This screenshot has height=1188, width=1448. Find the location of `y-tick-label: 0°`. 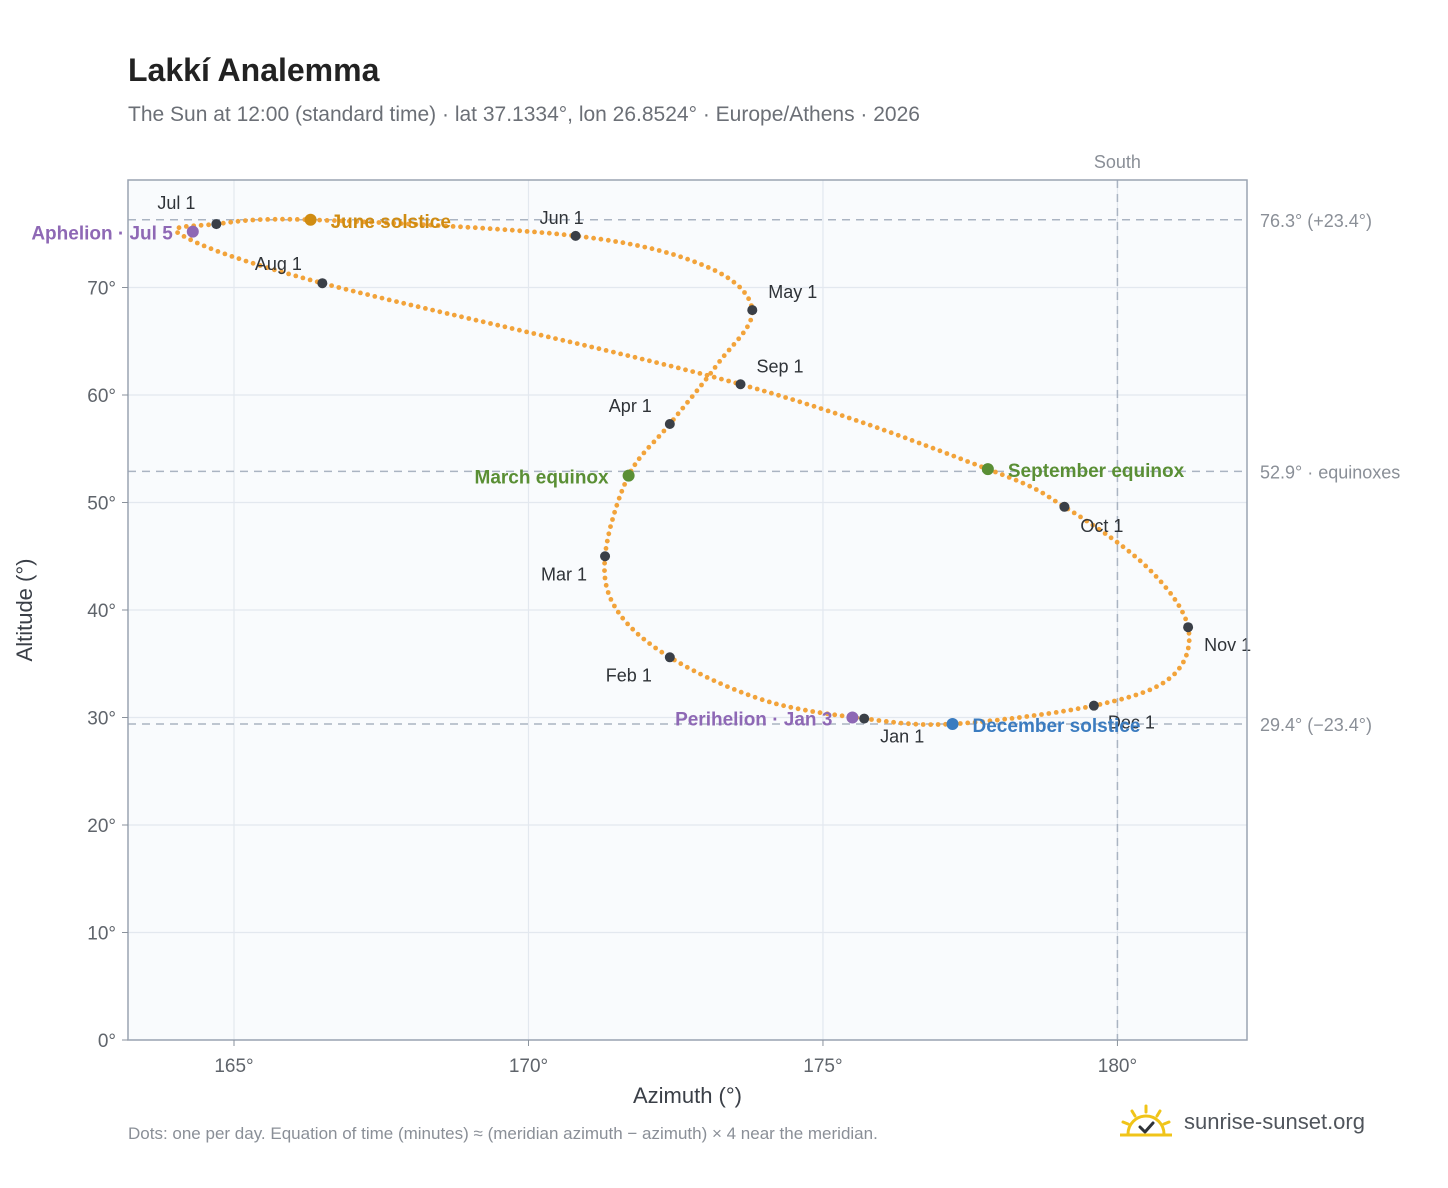

y-tick-label: 0° is located at coordinates (107, 1041).